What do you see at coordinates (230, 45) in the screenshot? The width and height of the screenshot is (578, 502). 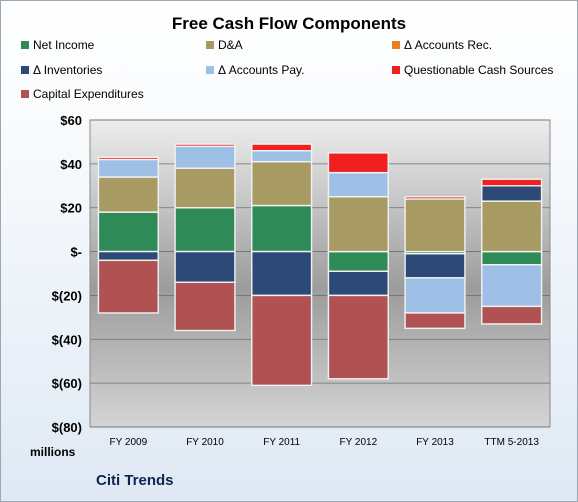 I see `legend-label-da: D&A` at bounding box center [230, 45].